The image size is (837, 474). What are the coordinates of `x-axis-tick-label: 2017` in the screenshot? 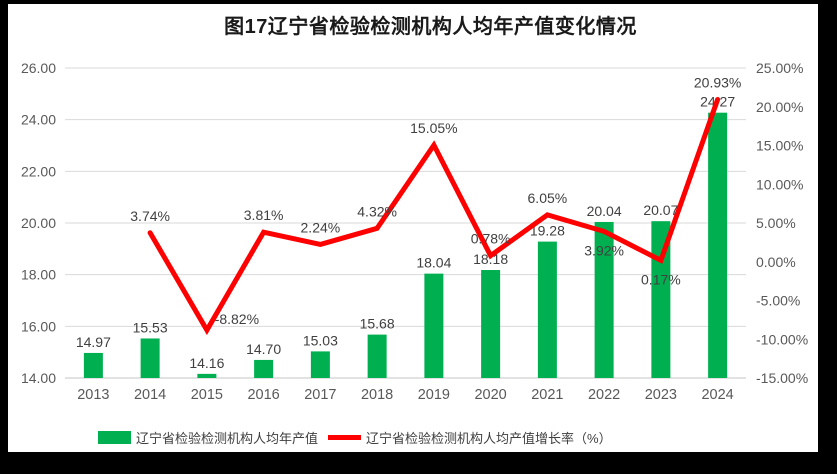 It's located at (320, 395).